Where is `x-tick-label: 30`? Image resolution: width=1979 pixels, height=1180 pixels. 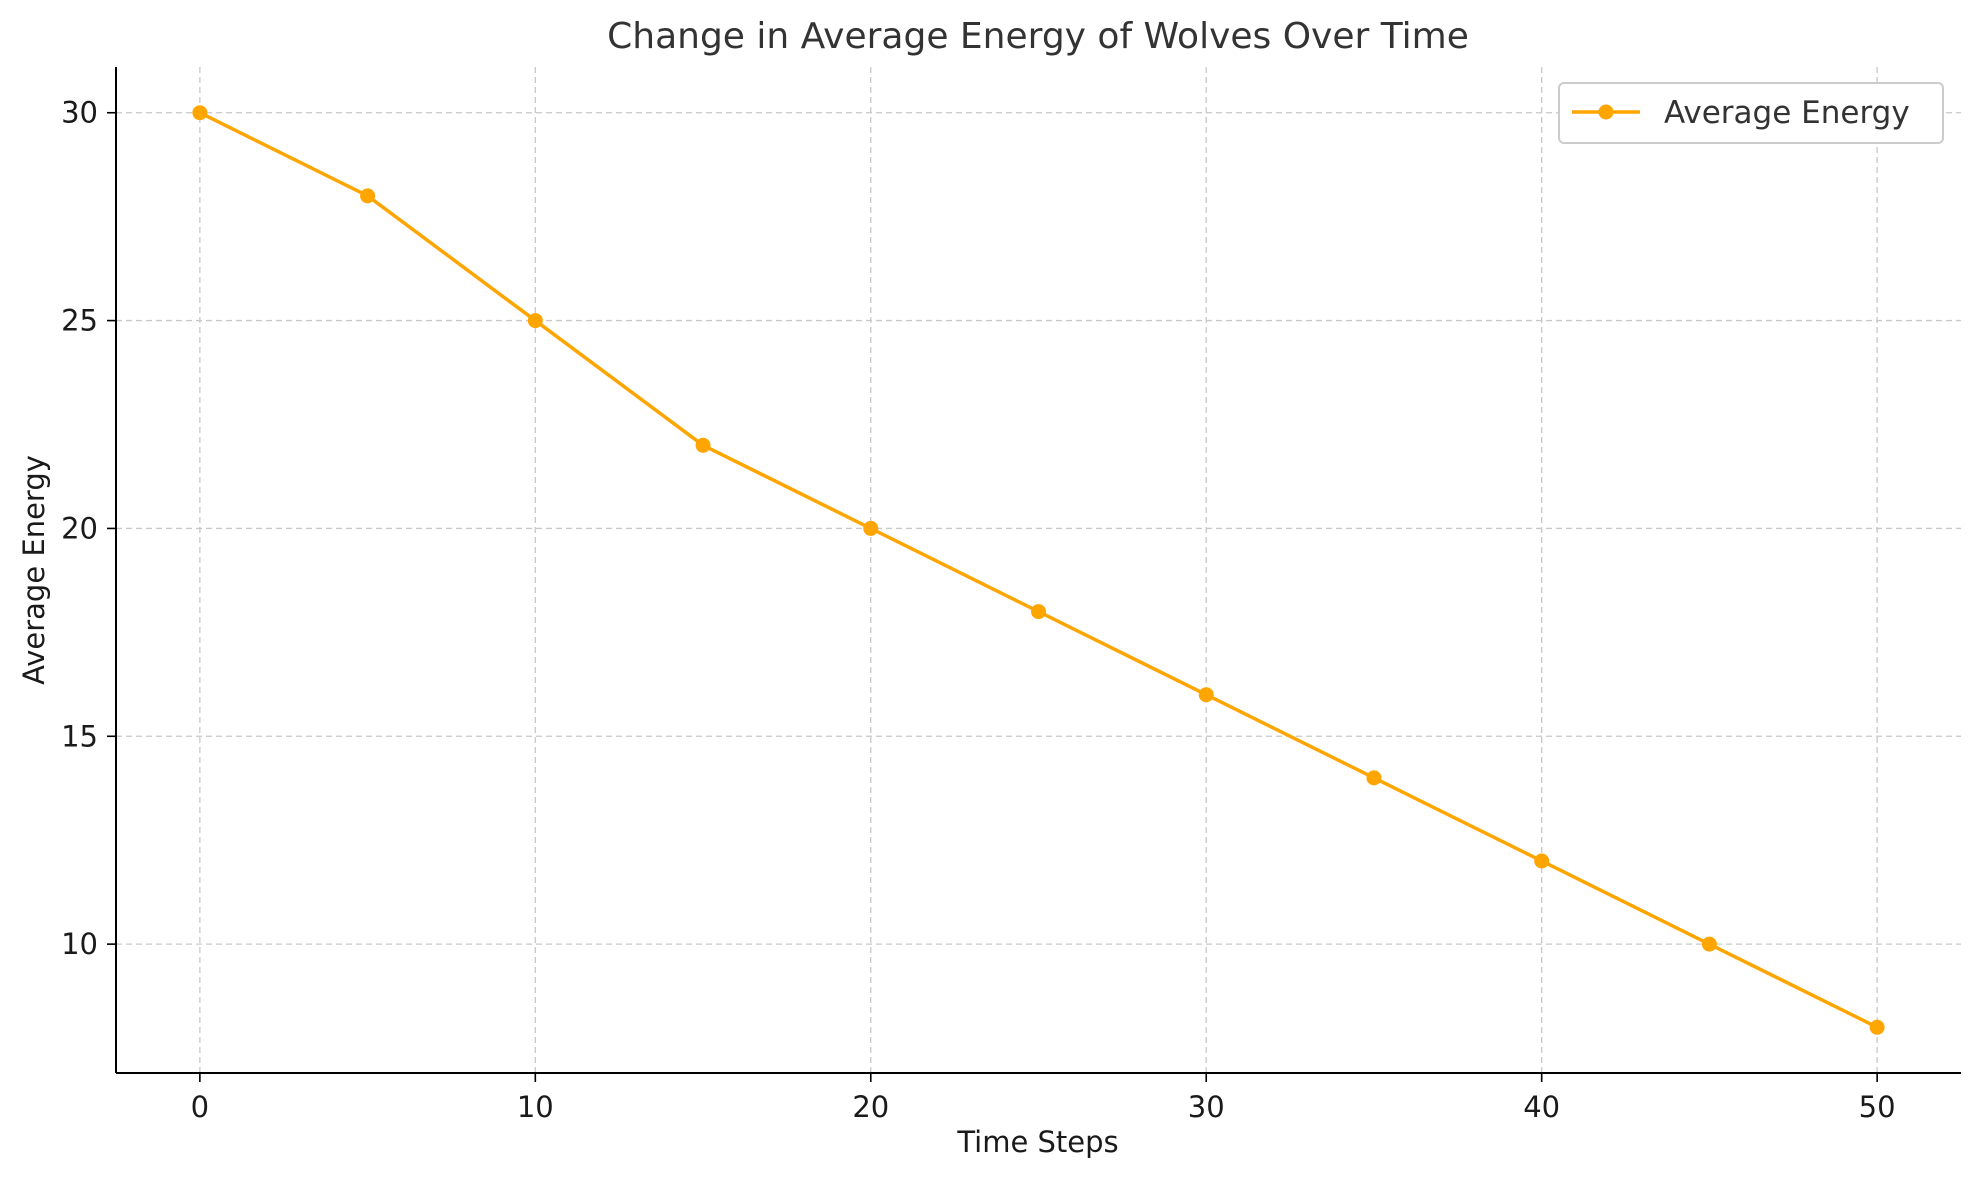 x-tick-label: 30 is located at coordinates (1206, 1107).